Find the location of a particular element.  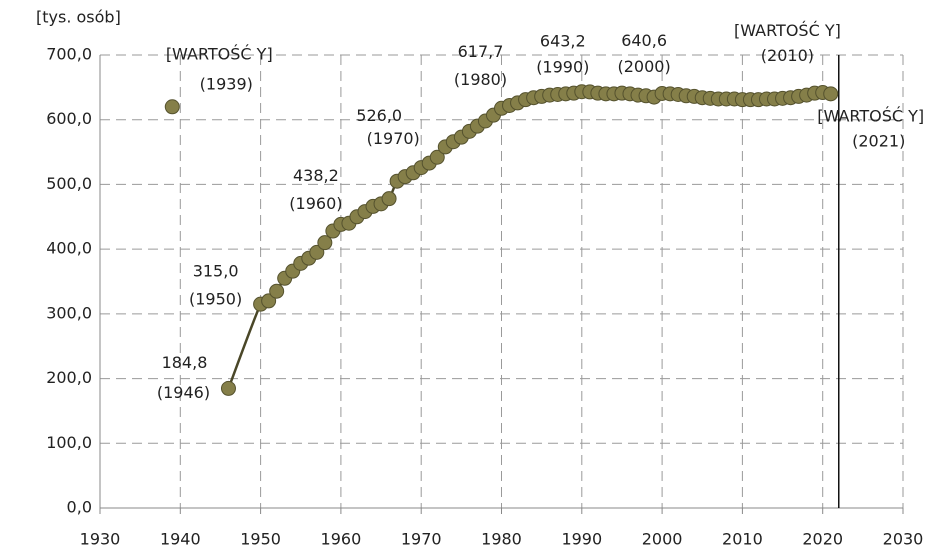

y-tick-label: 300,0 is located at coordinates (69, 312).